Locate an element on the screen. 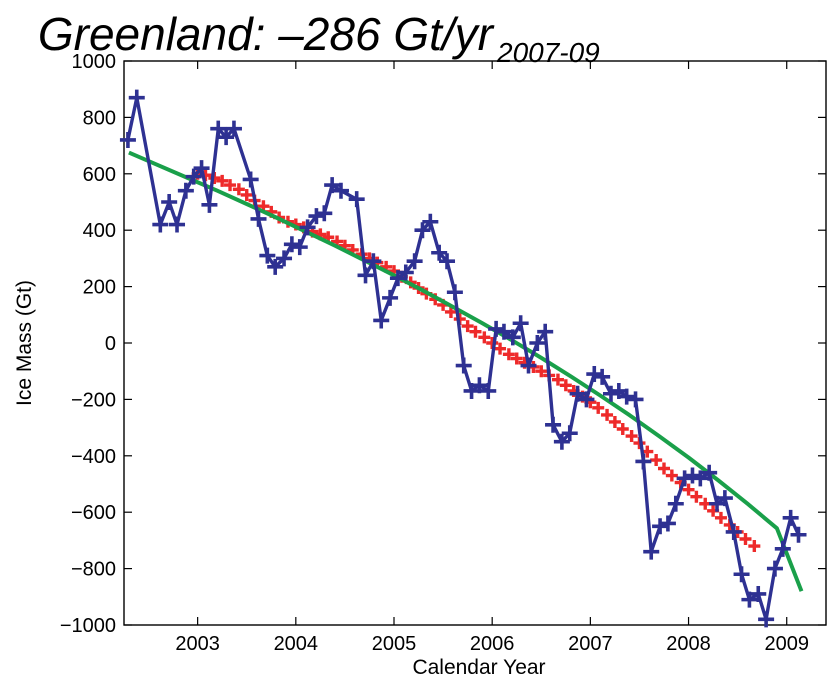 The width and height of the screenshot is (827, 680). y-tick-label: −400 is located at coordinates (93, 457).